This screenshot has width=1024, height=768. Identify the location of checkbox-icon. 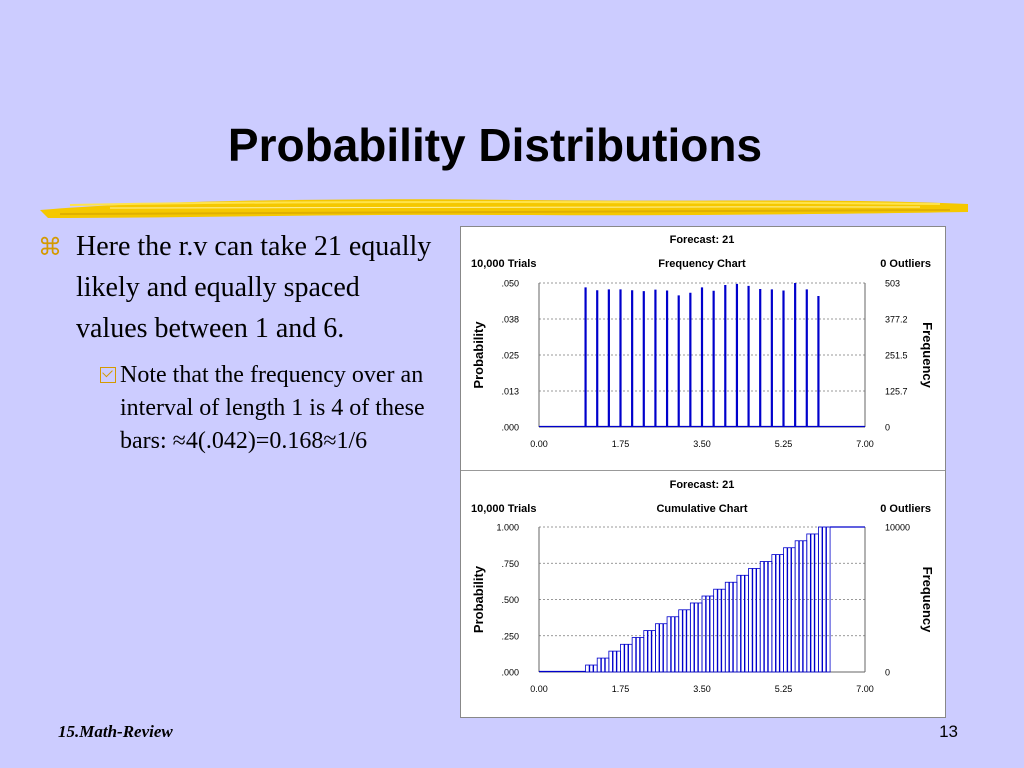
(108, 375).